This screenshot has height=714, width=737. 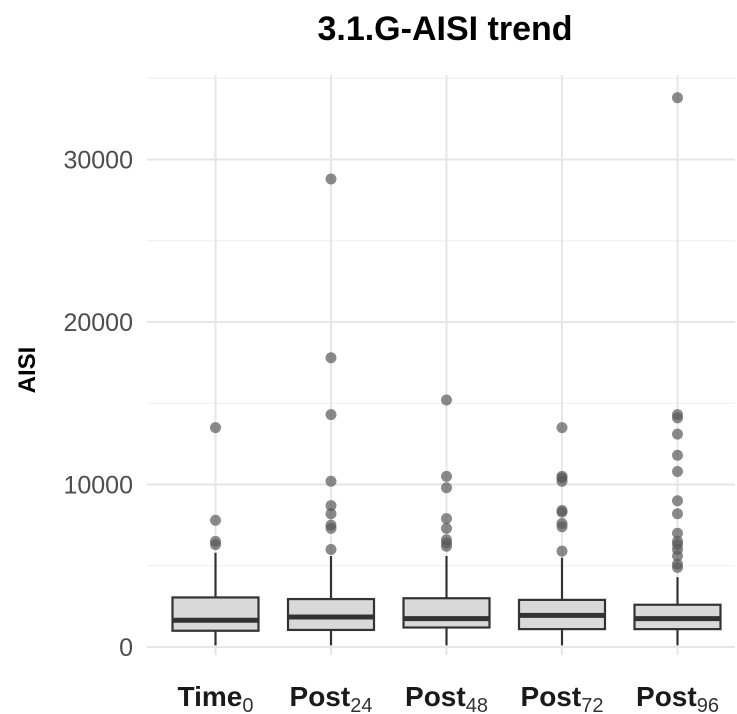 I want to click on x-tick-label: Post48, so click(x=446, y=697).